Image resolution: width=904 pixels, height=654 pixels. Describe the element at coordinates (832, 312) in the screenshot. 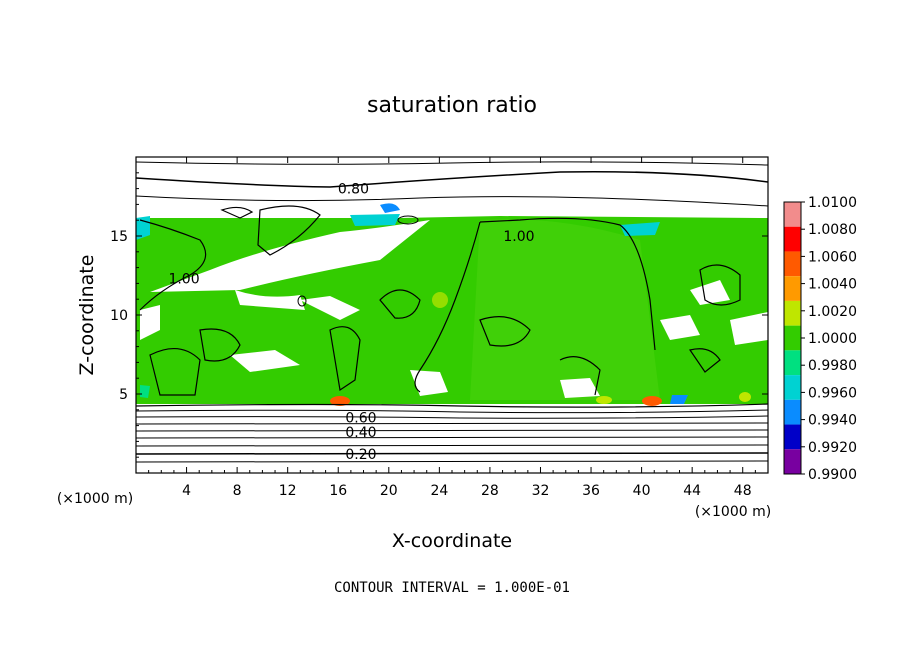

I see `colorbar-level-label: 1.0020` at that location.